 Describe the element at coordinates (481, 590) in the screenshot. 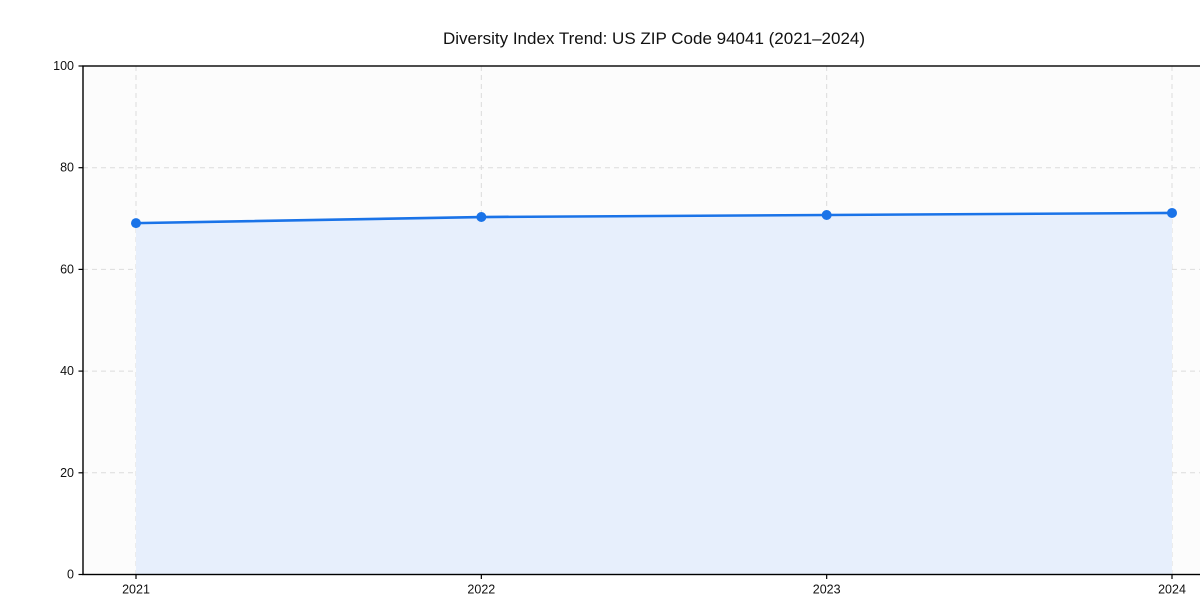

I see `x-tick-label: 2022` at that location.